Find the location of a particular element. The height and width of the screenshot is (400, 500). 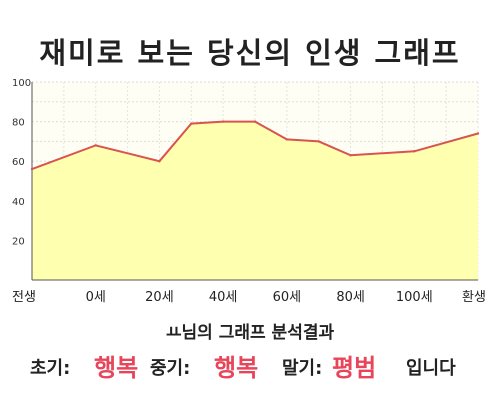

mid-label: 중기: is located at coordinates (170, 368).